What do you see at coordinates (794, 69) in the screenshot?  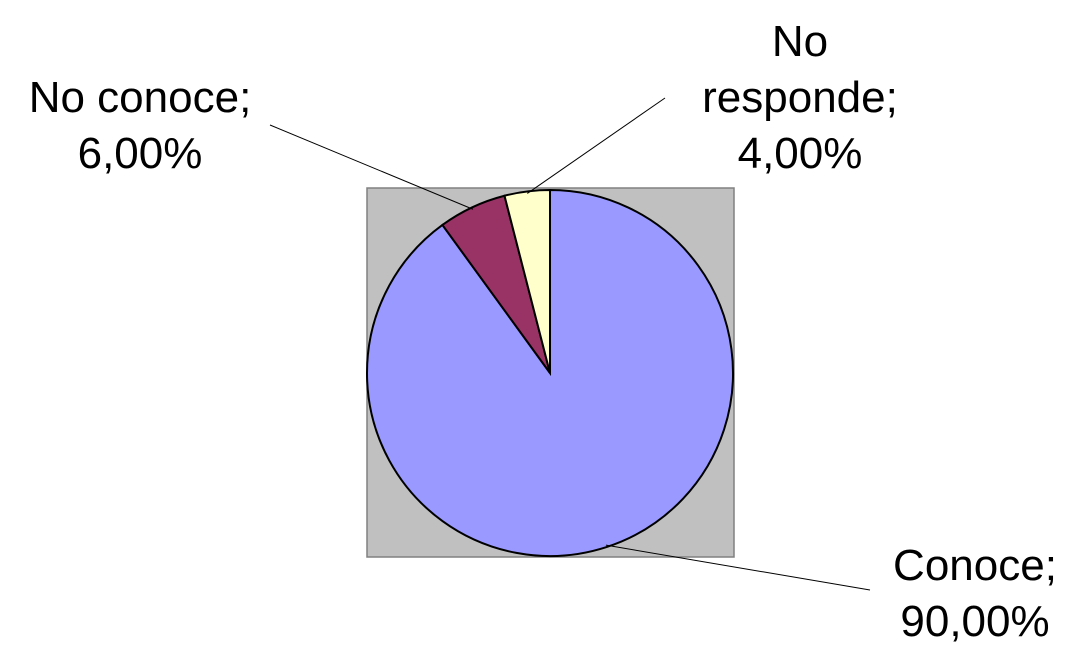 I see `label-category: No responde` at bounding box center [794, 69].